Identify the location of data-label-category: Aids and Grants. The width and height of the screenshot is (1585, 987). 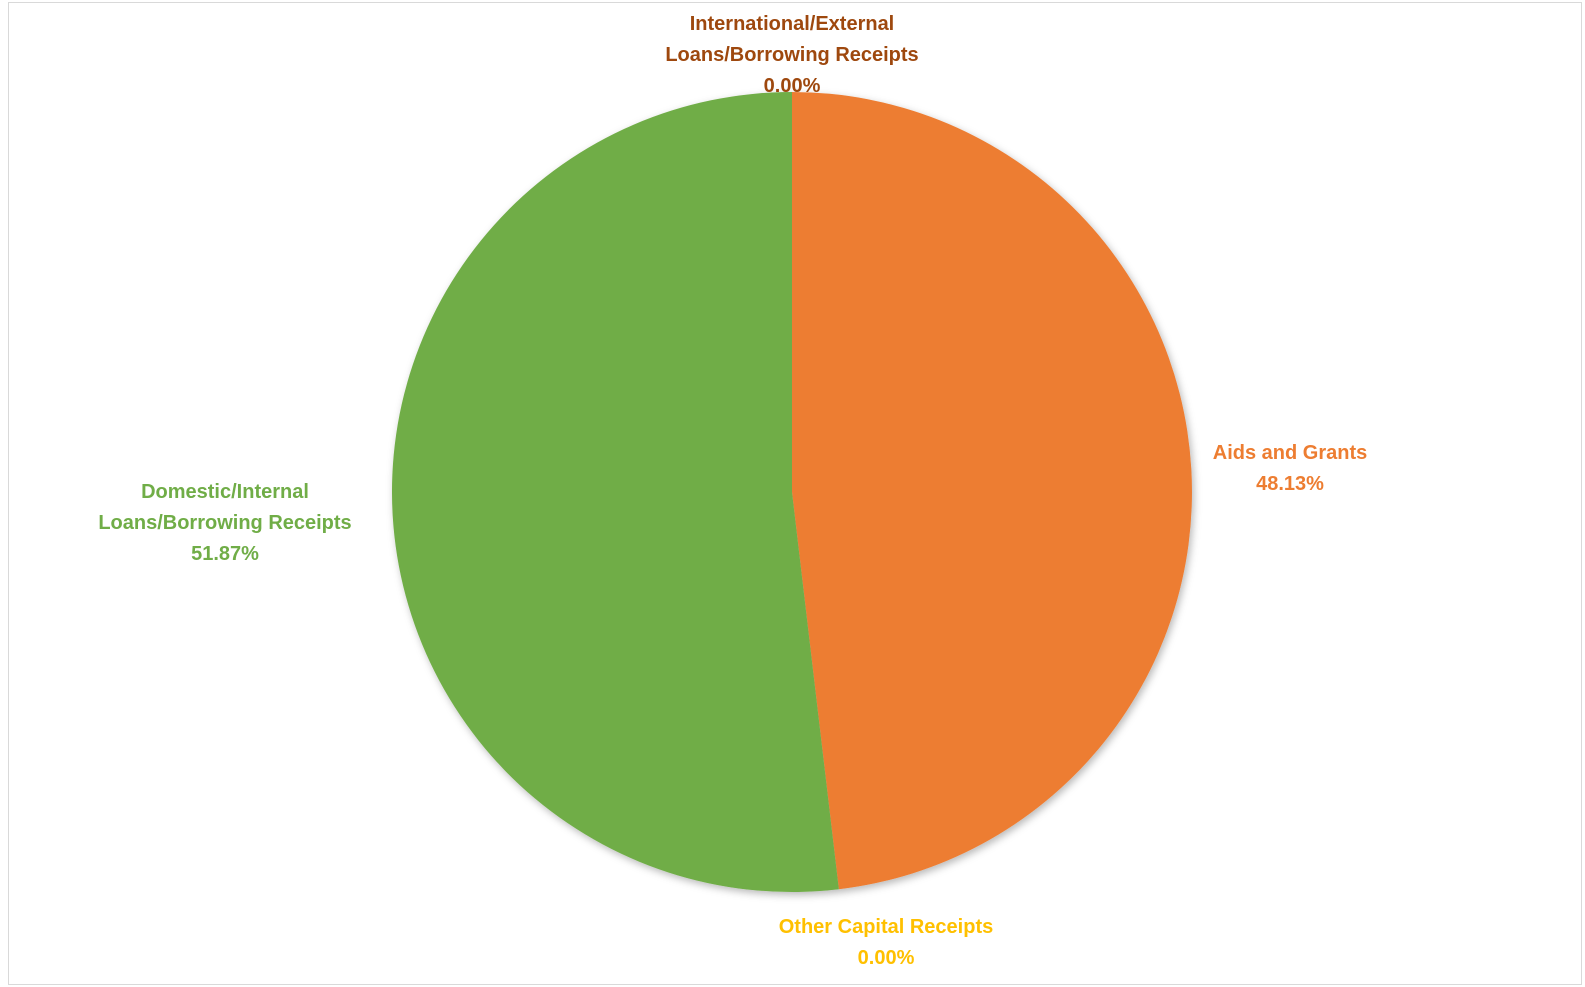
(1290, 453).